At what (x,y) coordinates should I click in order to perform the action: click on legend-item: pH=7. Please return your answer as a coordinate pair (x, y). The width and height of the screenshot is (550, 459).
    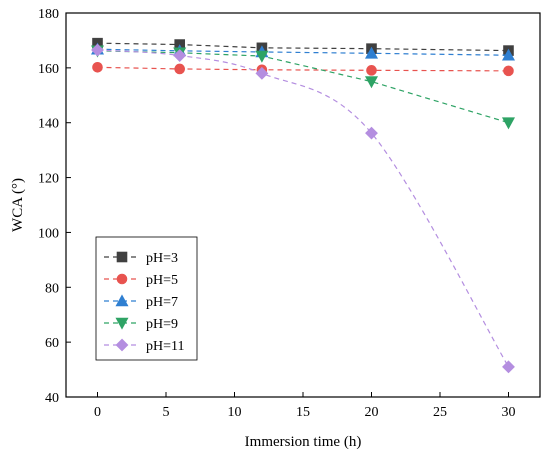
    Looking at the image, I should click on (141, 302).